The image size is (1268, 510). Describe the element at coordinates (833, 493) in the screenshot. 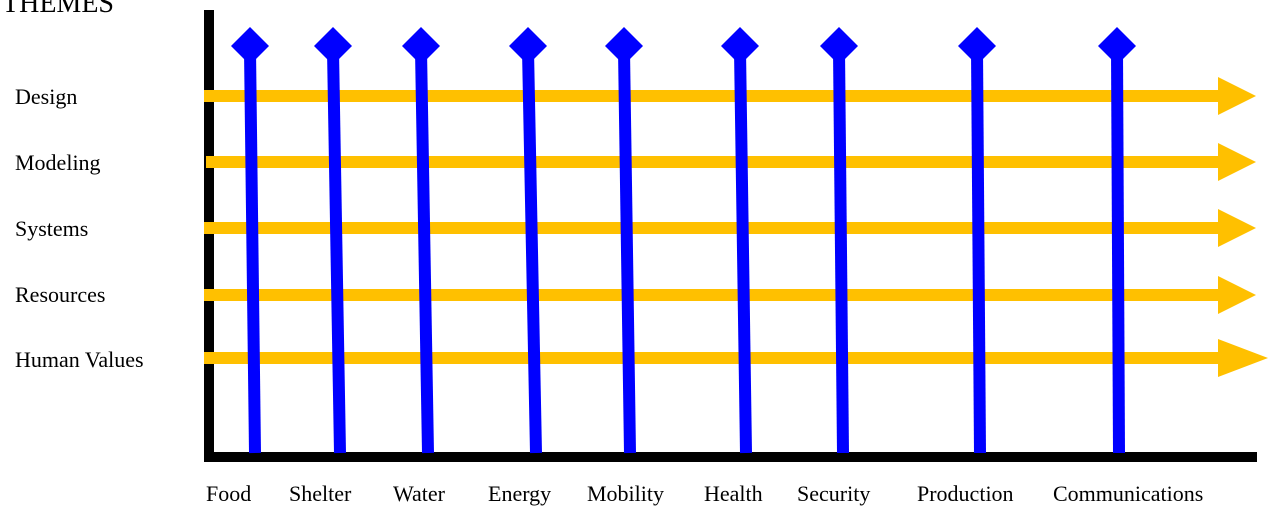

I see `domain-label-security: Security` at that location.